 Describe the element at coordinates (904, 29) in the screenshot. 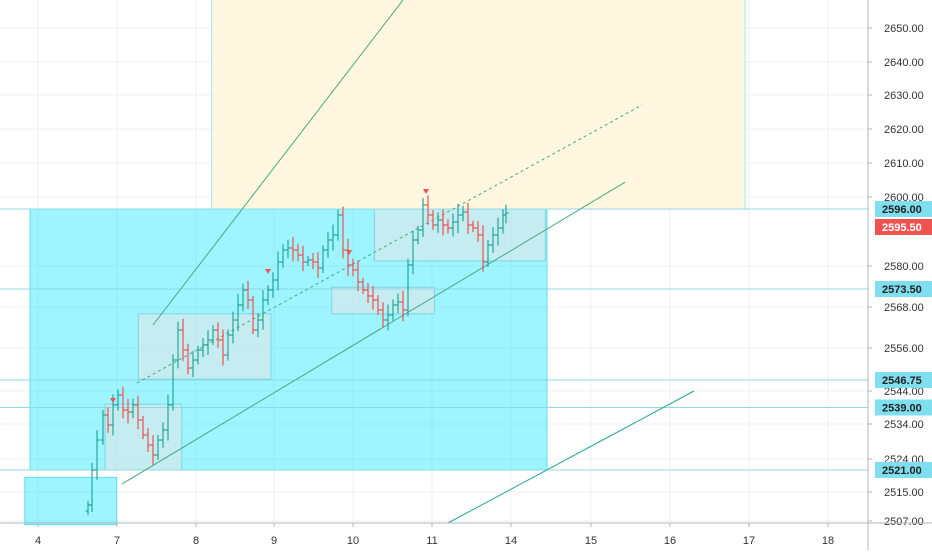

I see `y-tick-label: 2650.00` at that location.